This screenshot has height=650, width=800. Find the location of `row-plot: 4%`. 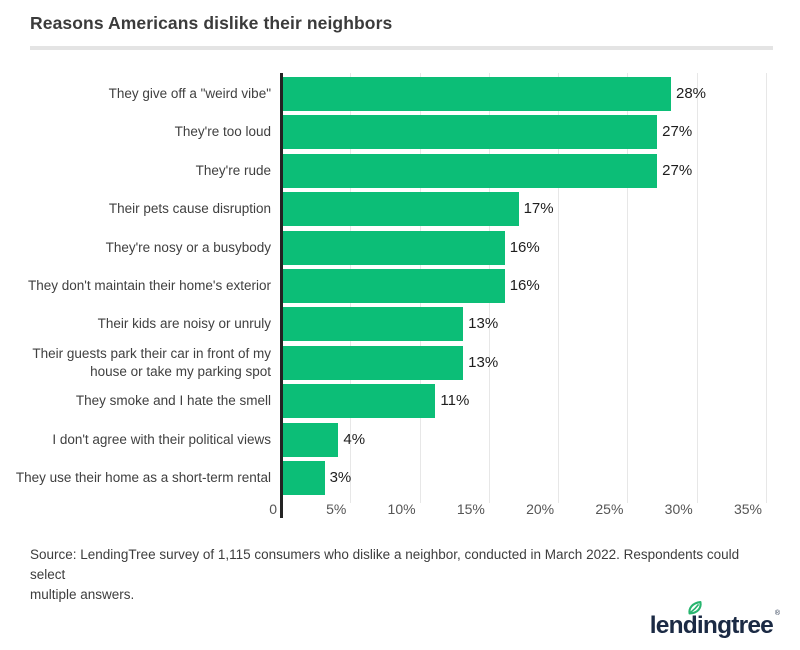

row-plot: 4% is located at coordinates (523, 440).